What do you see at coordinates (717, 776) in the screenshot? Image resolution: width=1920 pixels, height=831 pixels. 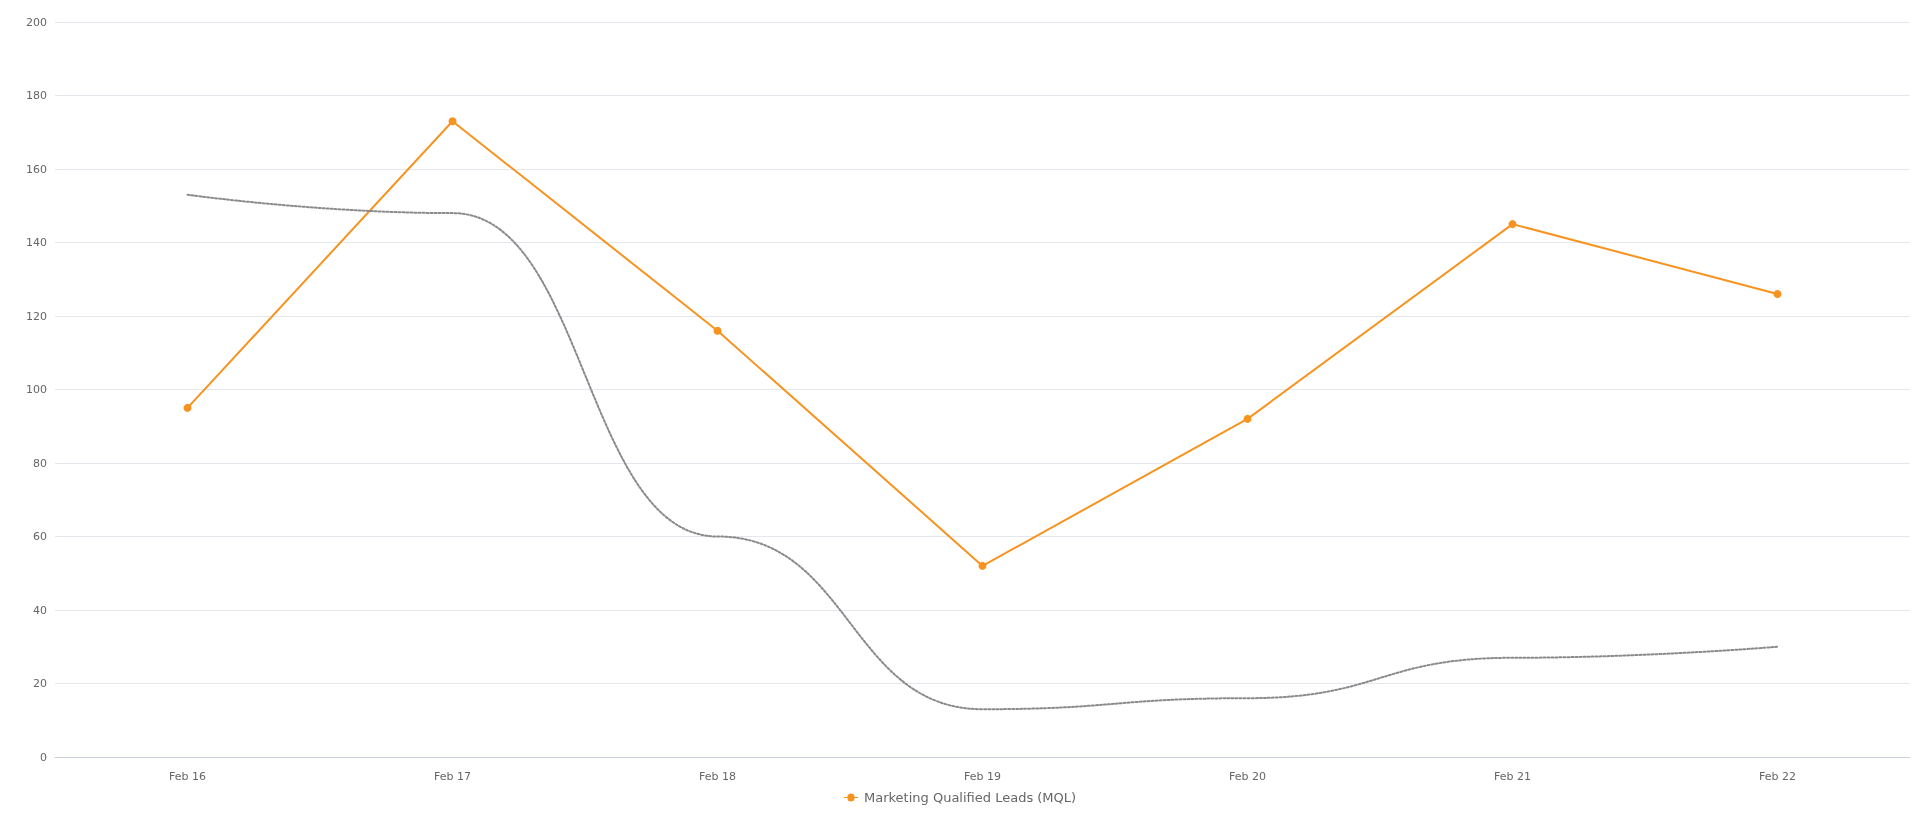 I see `x-tick-label: Feb 18` at bounding box center [717, 776].